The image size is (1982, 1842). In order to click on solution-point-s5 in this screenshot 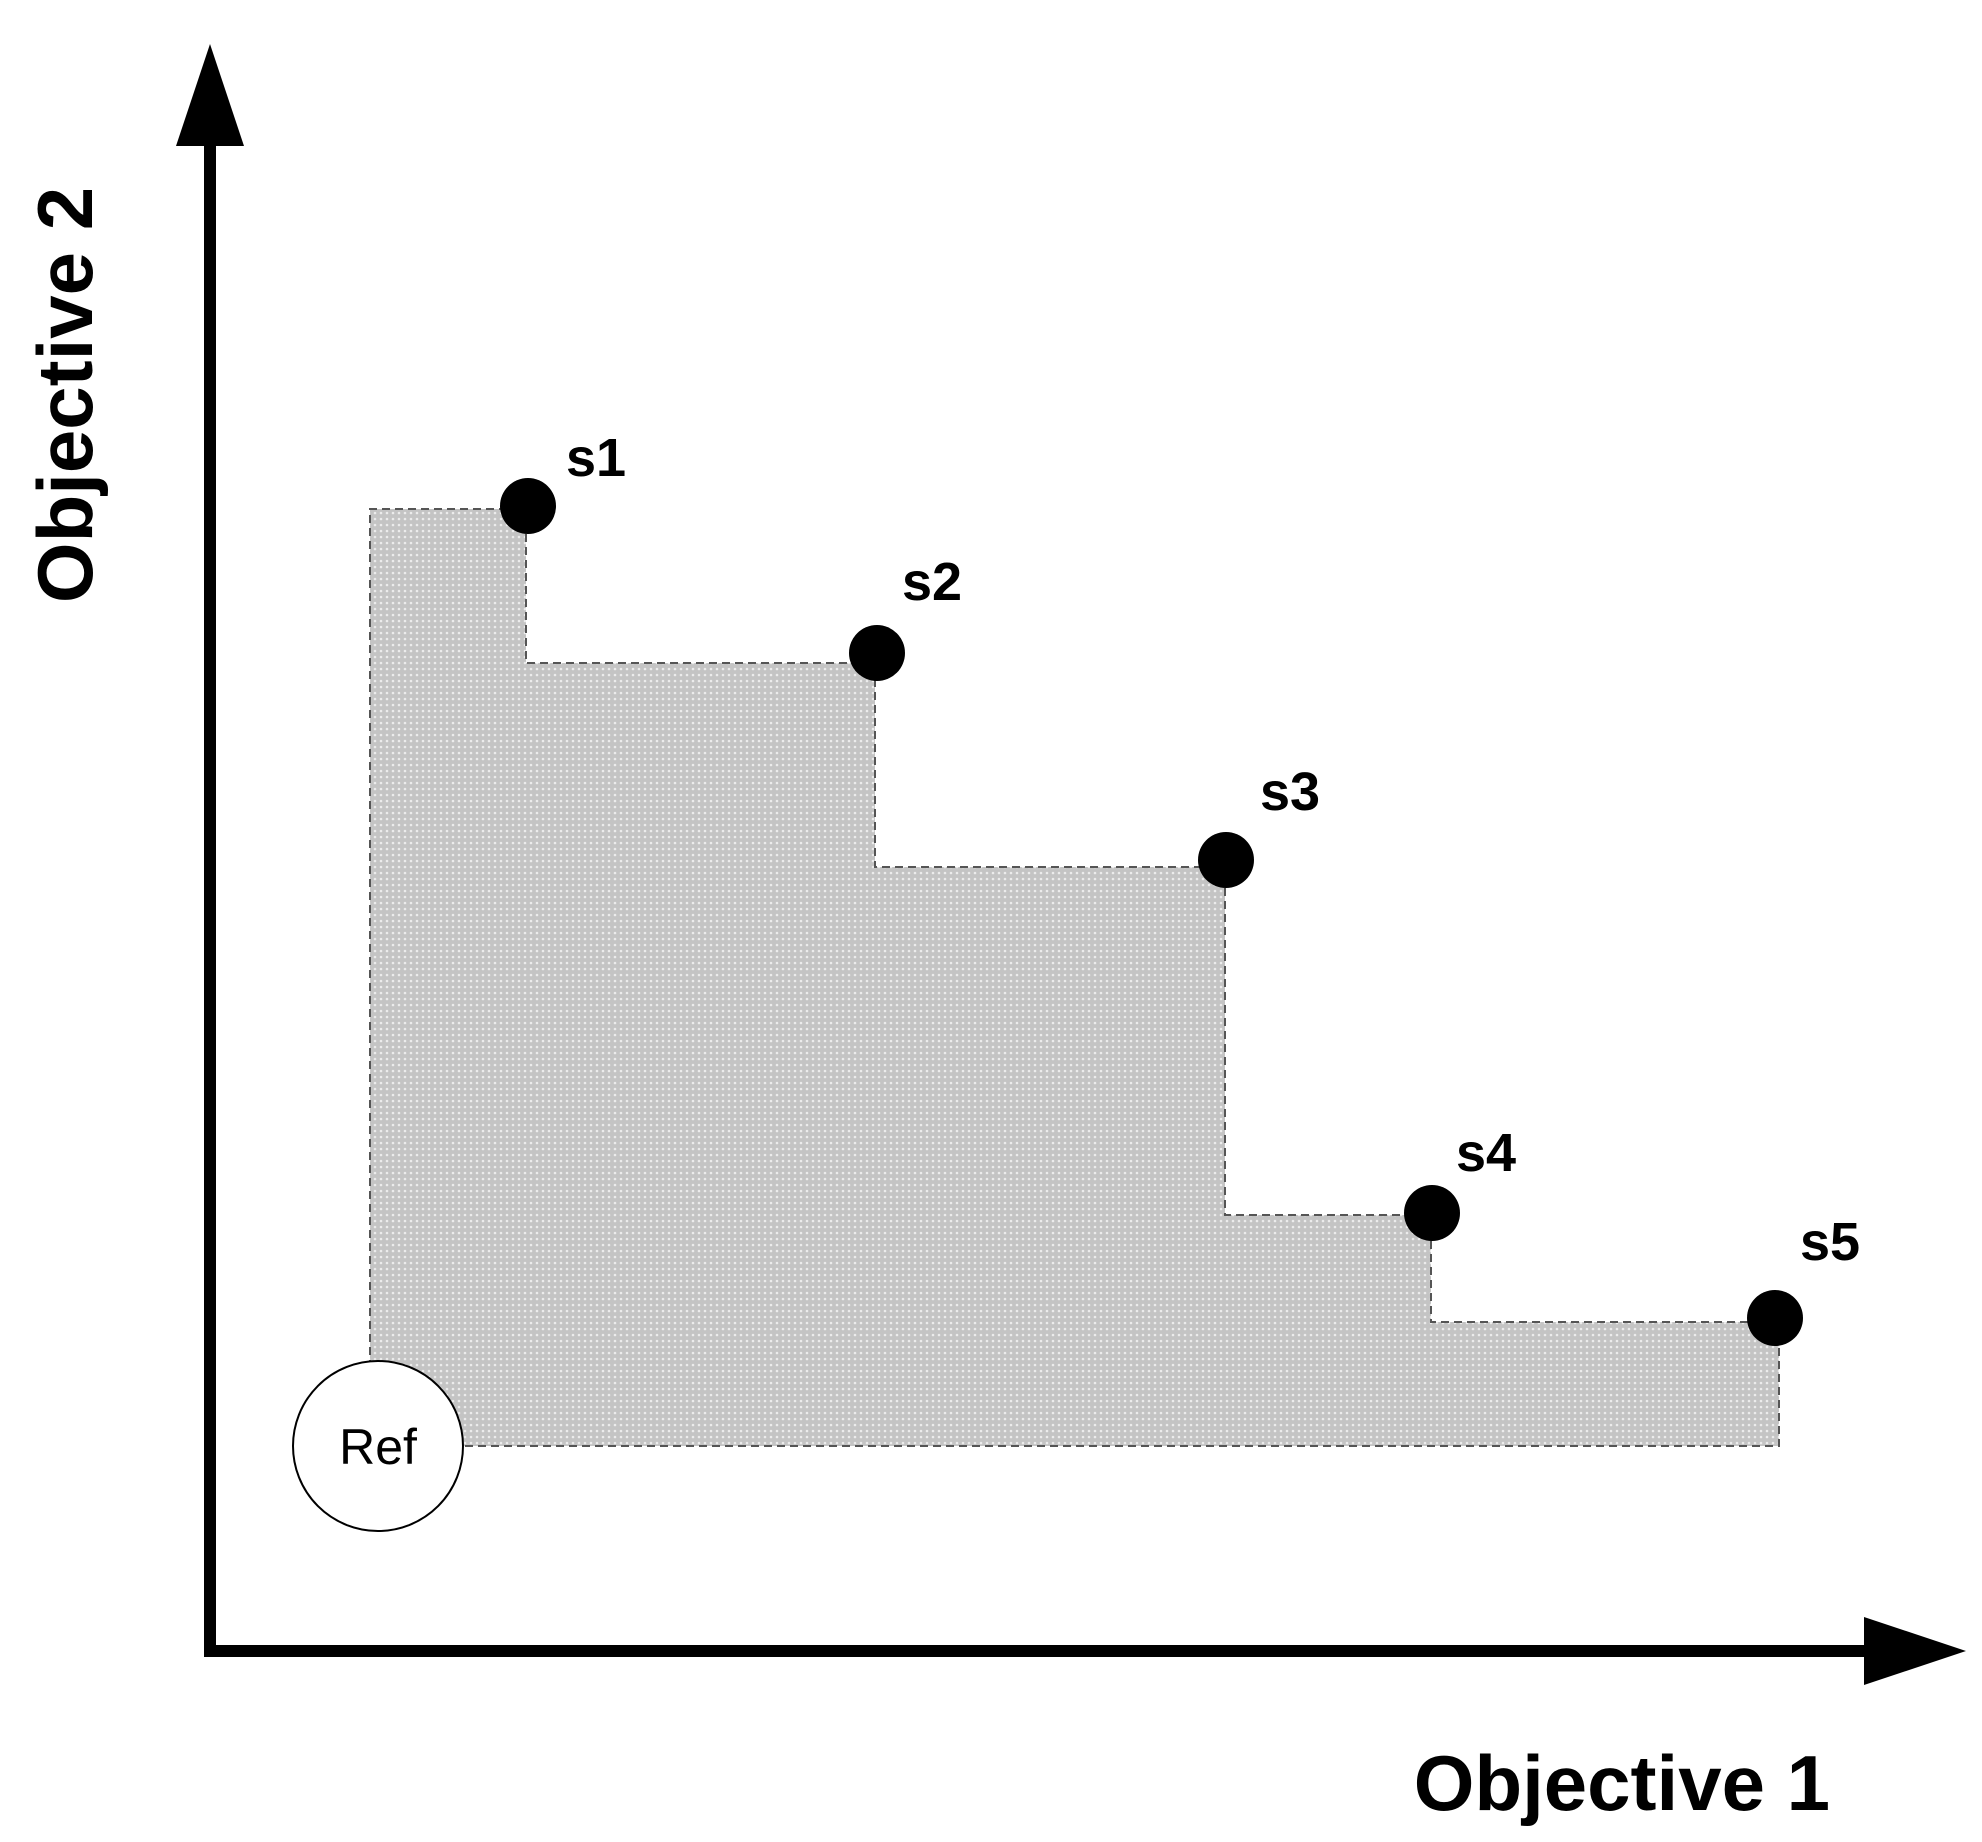, I will do `click(1775, 1318)`.